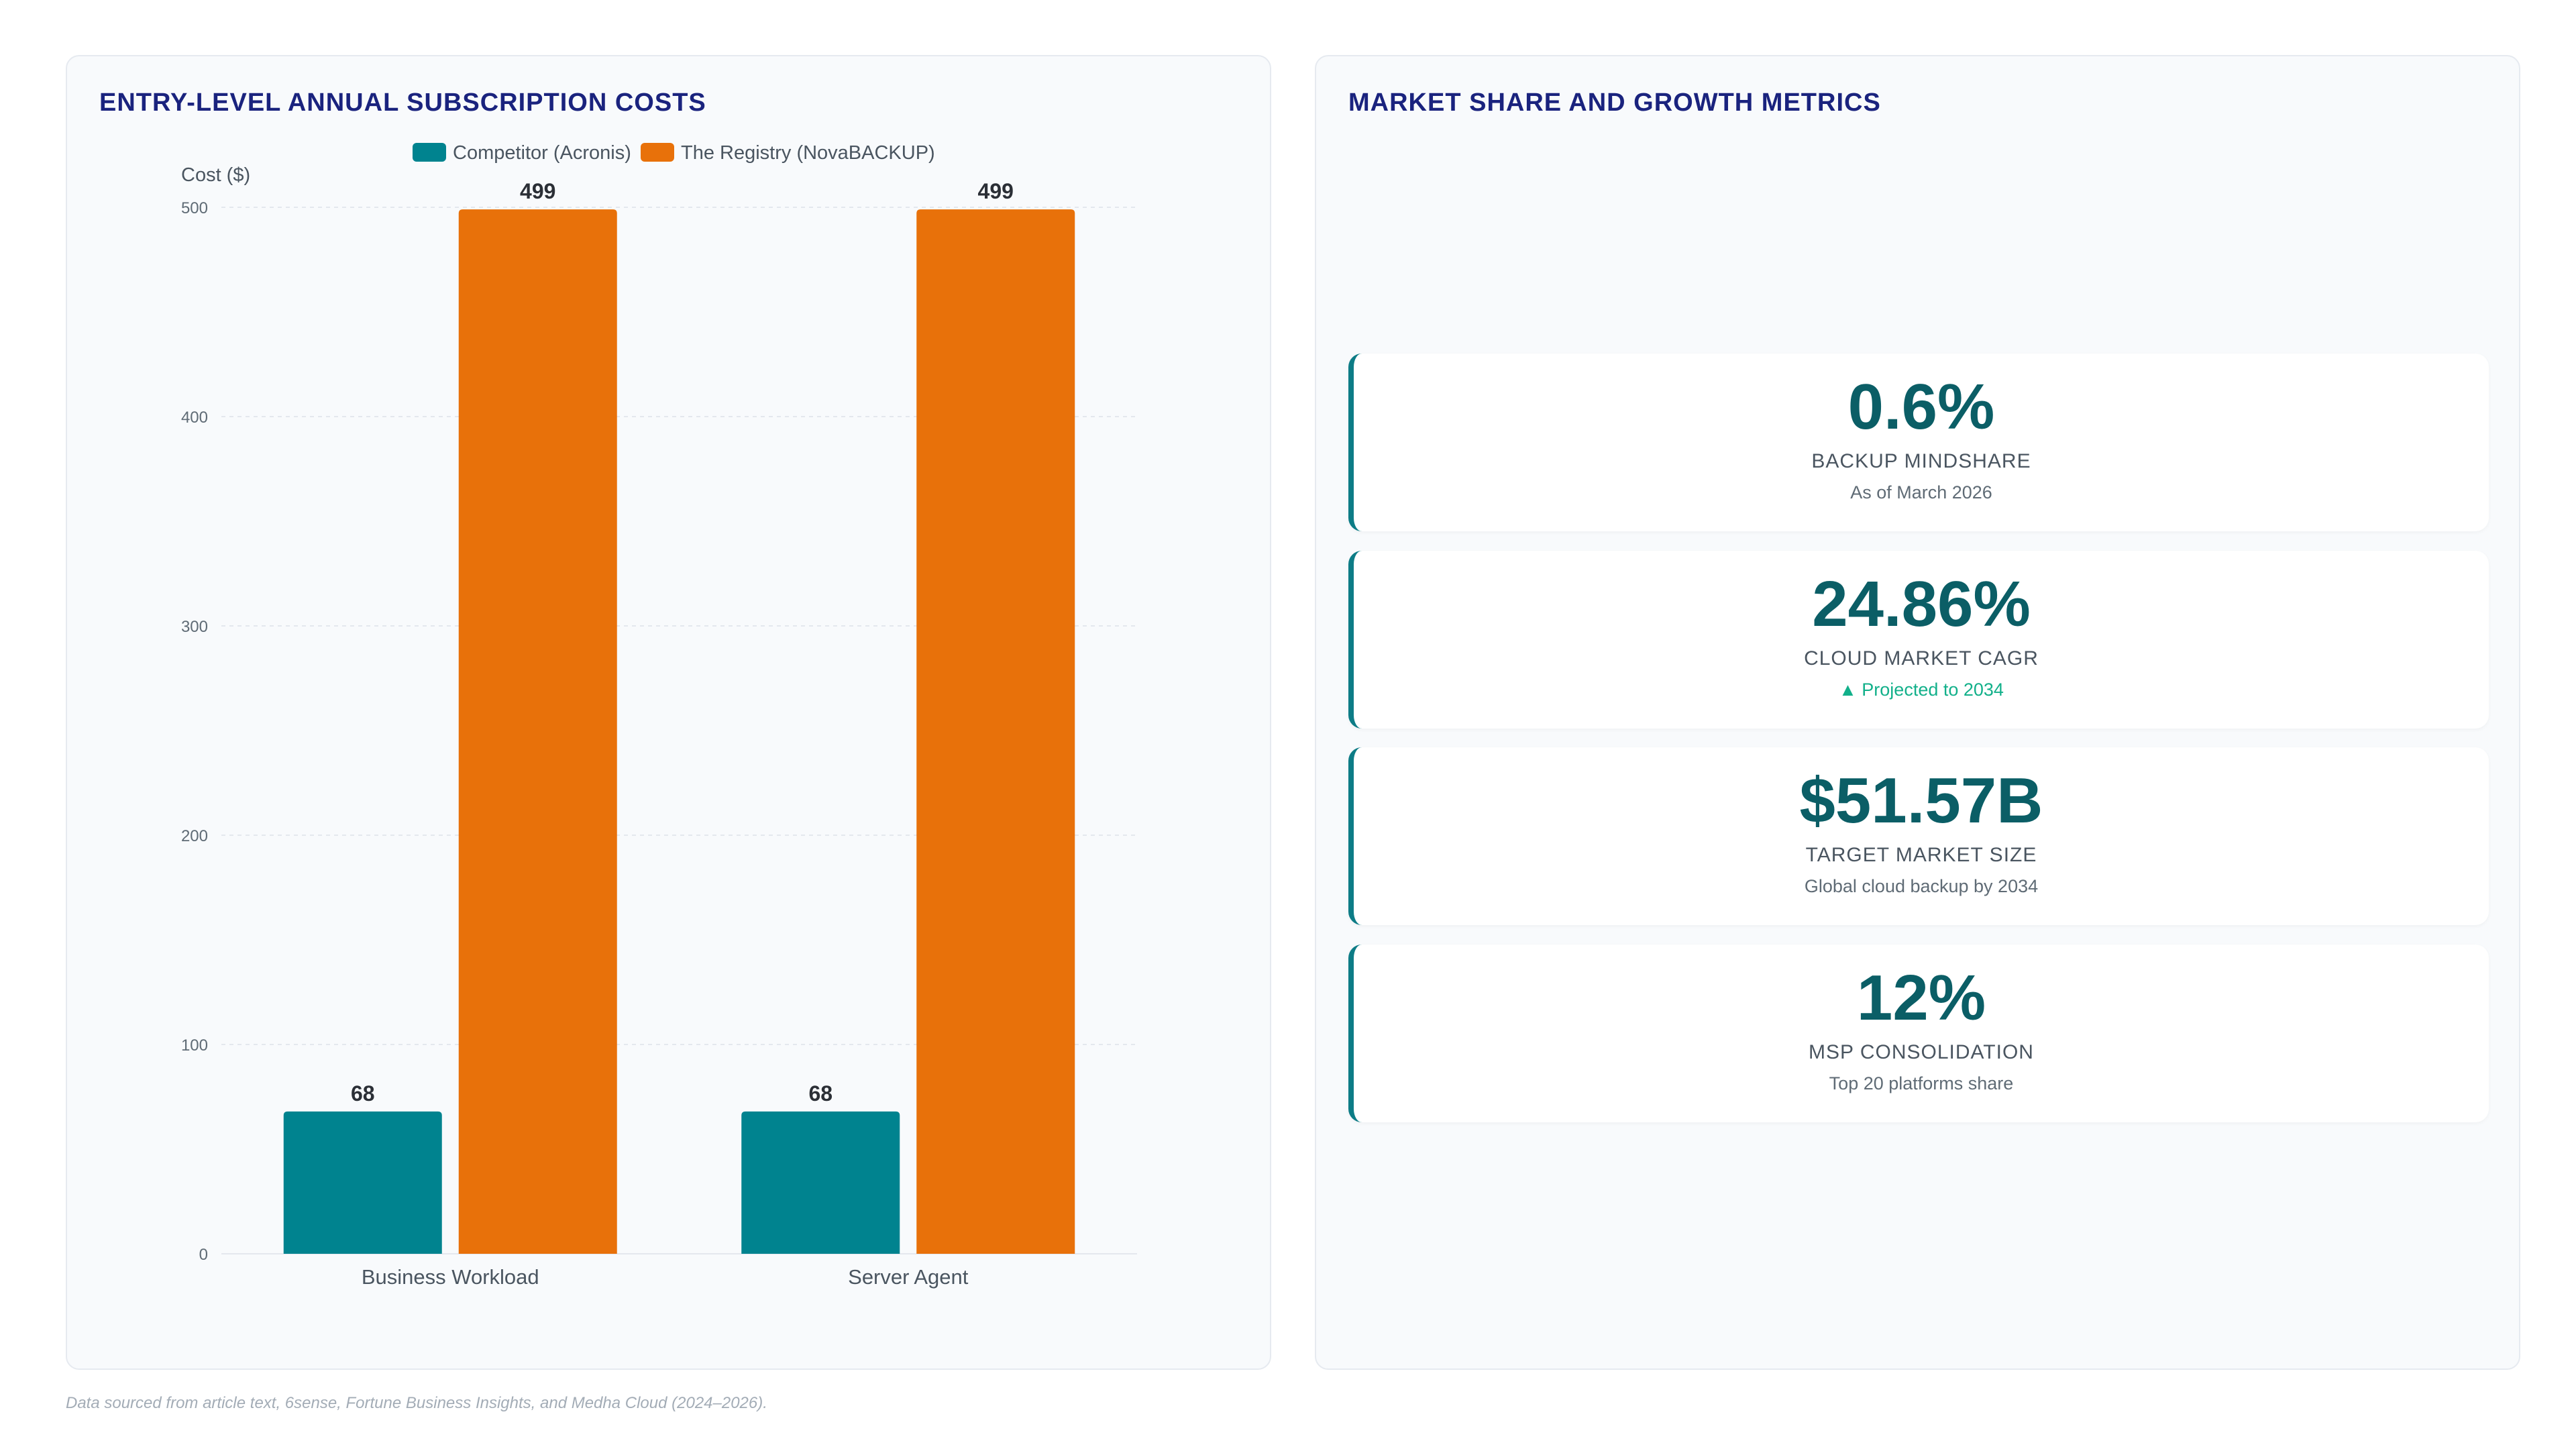  What do you see at coordinates (402, 103) in the screenshot?
I see `cost-chart-title: ENTRY-LEVEL ANNUAL SUBSCRIPTION COSTS` at bounding box center [402, 103].